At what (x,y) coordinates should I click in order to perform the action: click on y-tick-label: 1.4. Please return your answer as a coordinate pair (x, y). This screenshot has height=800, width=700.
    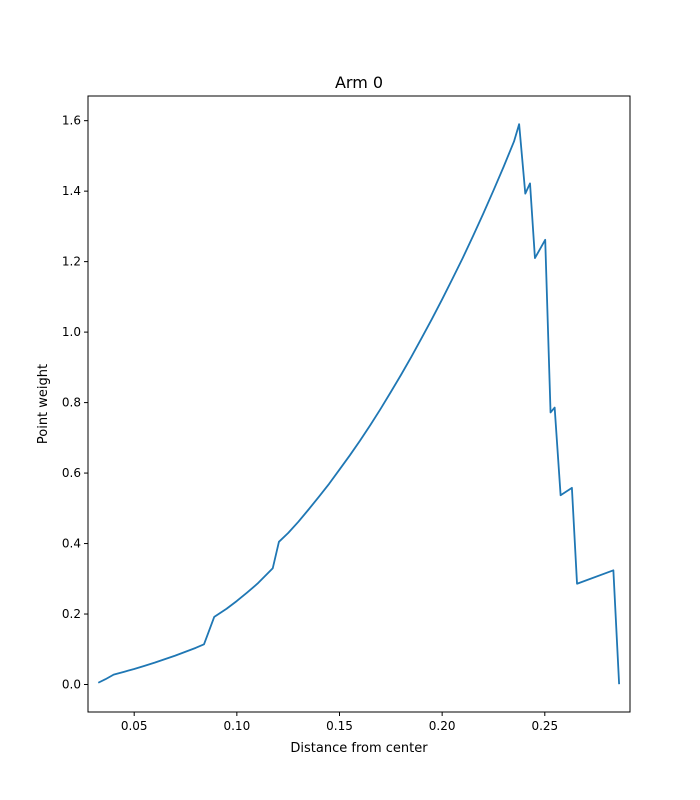
    Looking at the image, I should click on (71, 191).